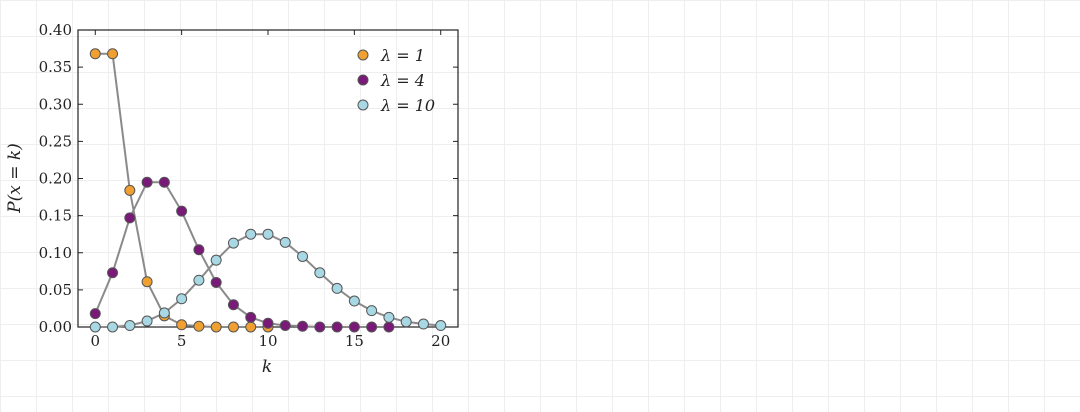  What do you see at coordinates (440, 341) in the screenshot?
I see `x-tick-label: 20` at bounding box center [440, 341].